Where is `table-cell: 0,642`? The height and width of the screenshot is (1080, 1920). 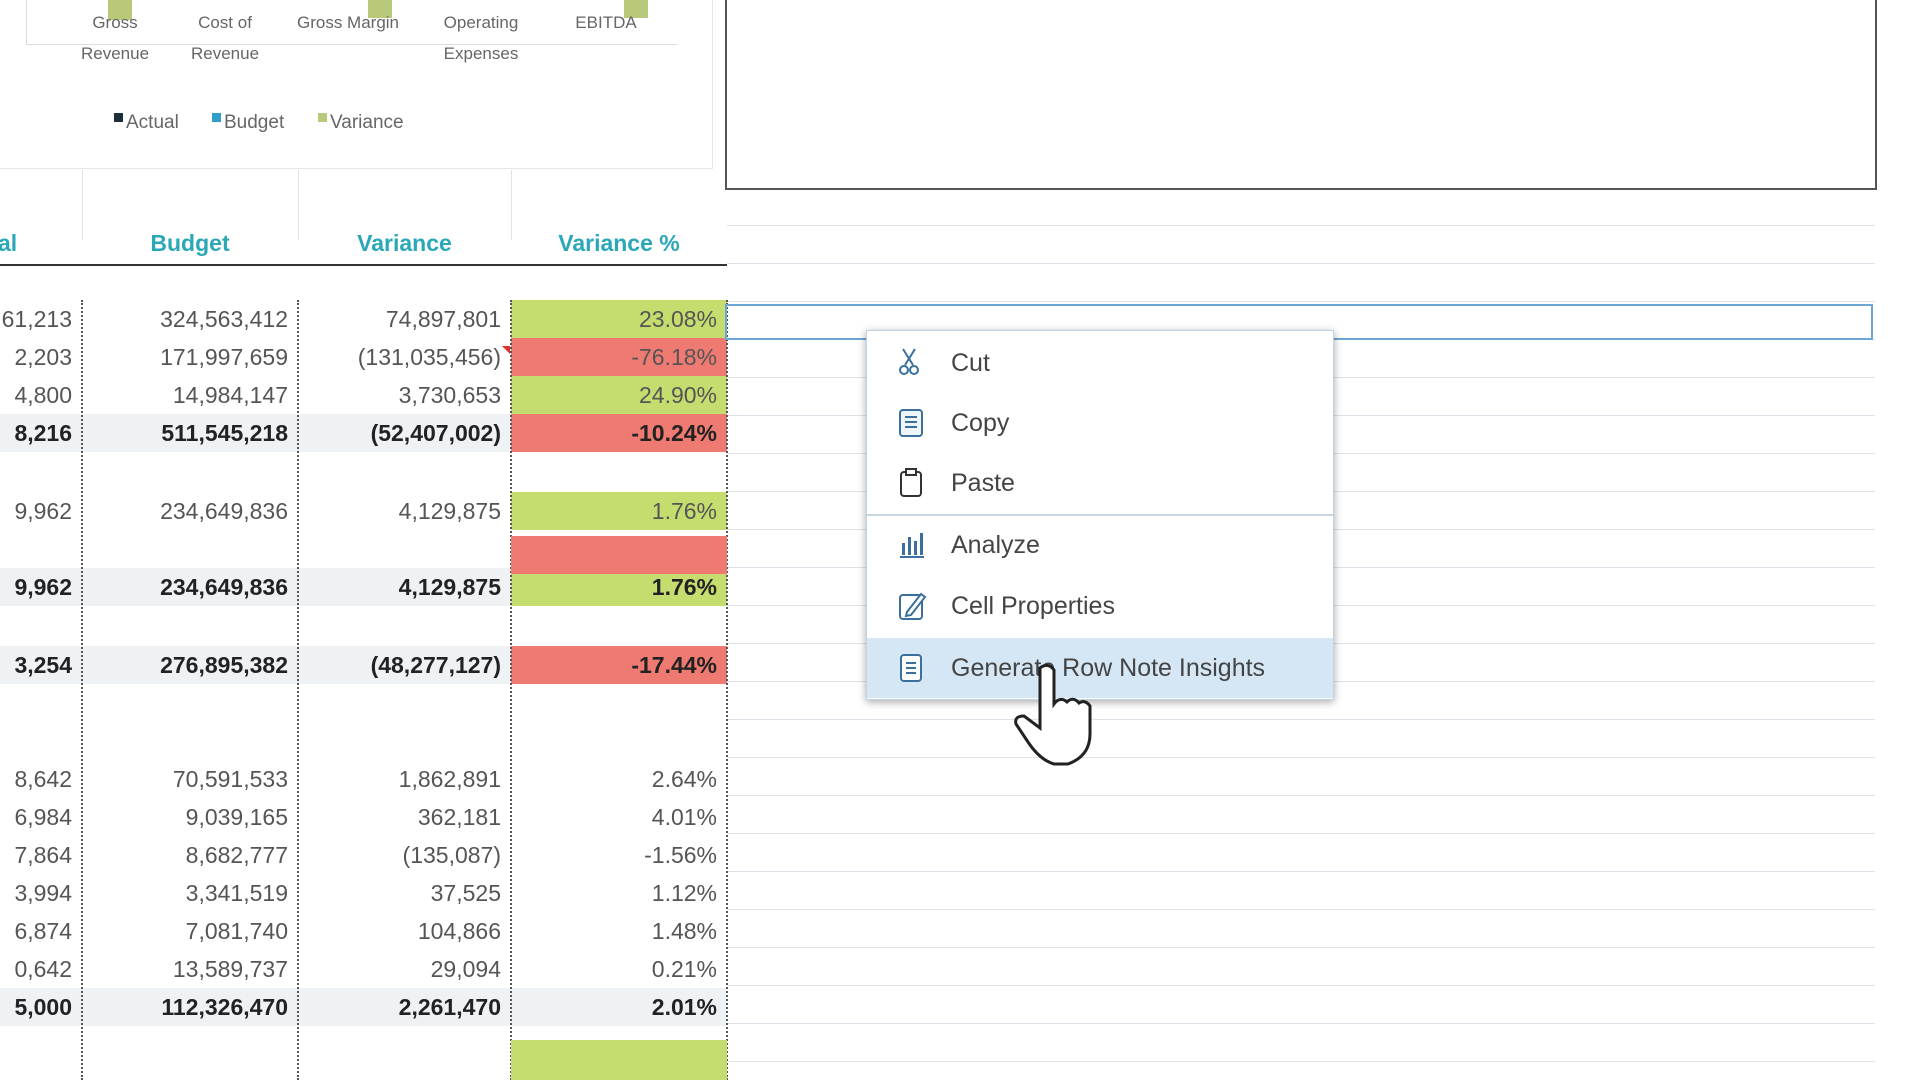
table-cell: 0,642 is located at coordinates (43, 969).